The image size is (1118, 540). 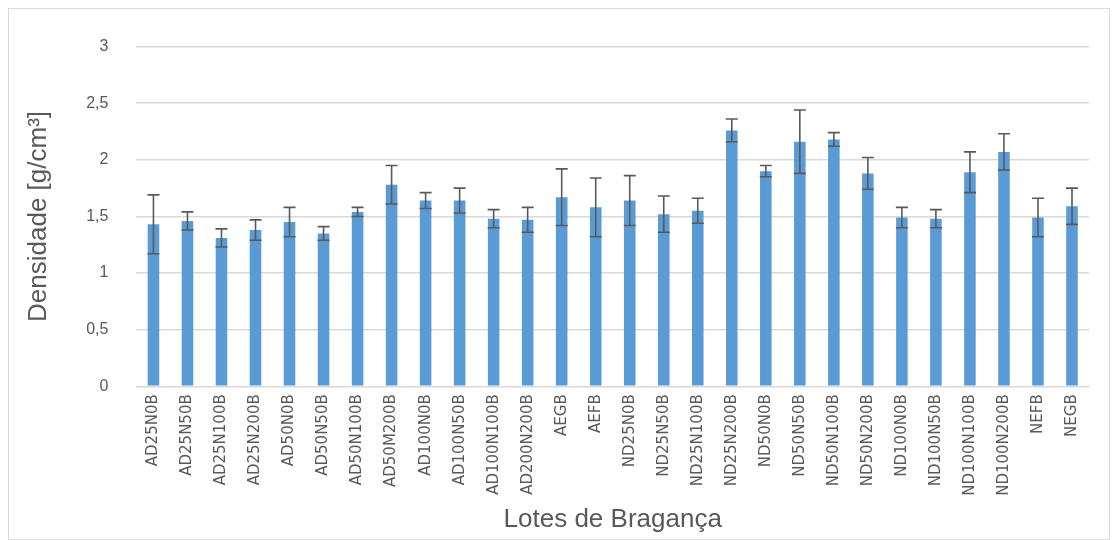 What do you see at coordinates (220, 440) in the screenshot?
I see `x-tick-label: AD25N100B` at bounding box center [220, 440].